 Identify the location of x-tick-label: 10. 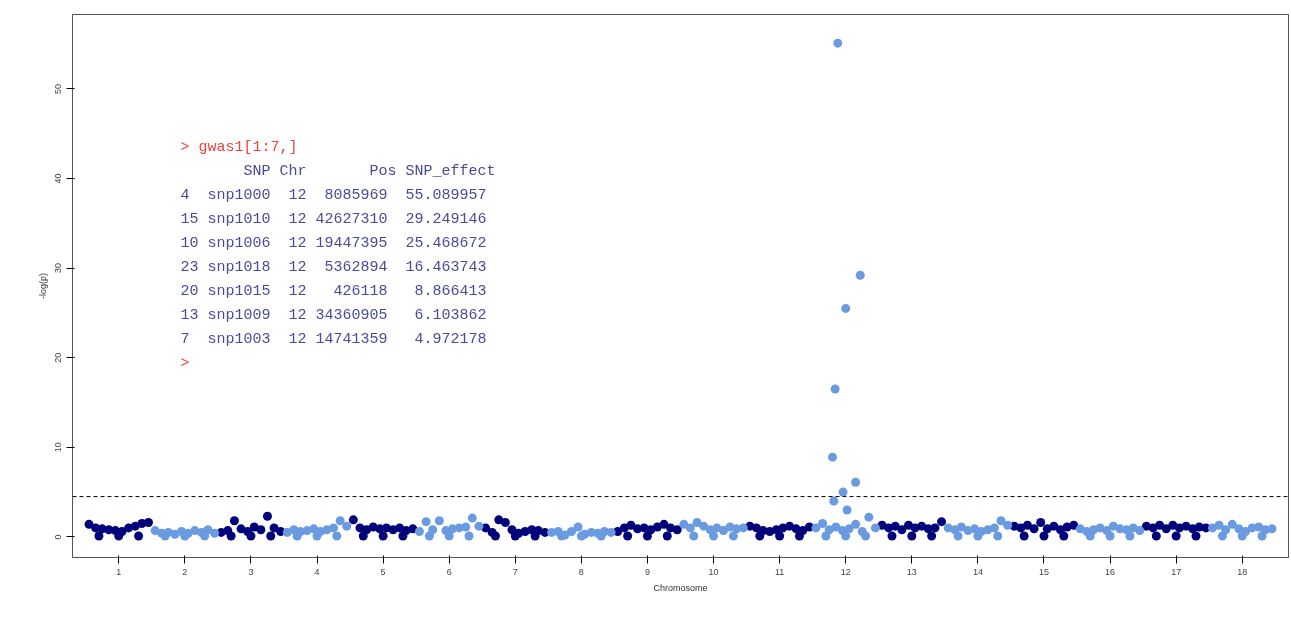
(713, 571).